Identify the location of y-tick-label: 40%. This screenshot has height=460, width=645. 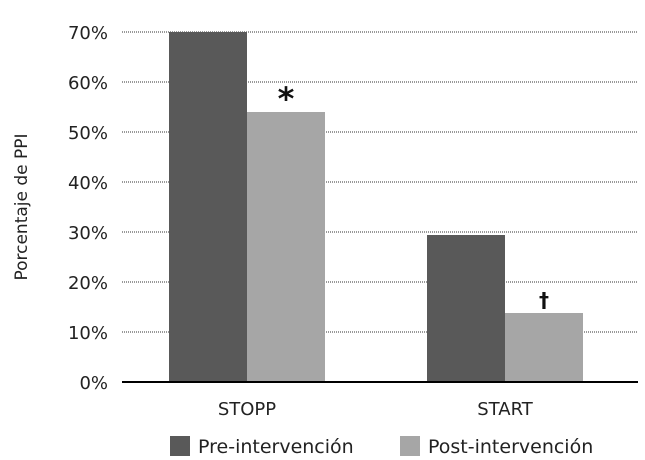
(88, 183).